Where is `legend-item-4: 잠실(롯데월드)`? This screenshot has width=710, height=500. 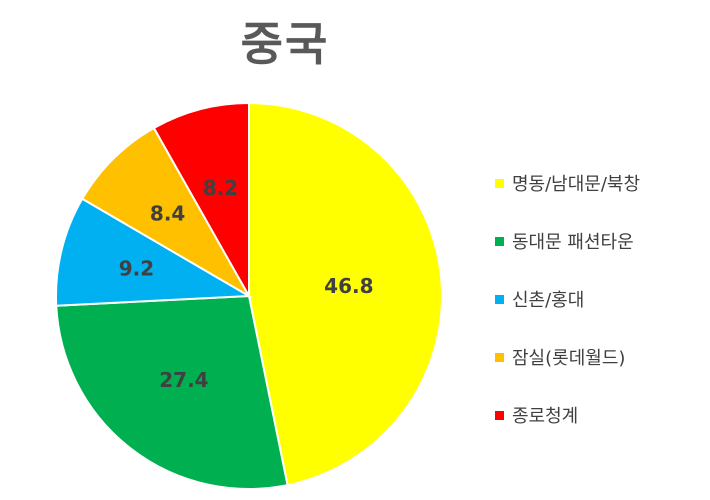
legend-item-4: 잠실(롯데월드) is located at coordinates (567, 357).